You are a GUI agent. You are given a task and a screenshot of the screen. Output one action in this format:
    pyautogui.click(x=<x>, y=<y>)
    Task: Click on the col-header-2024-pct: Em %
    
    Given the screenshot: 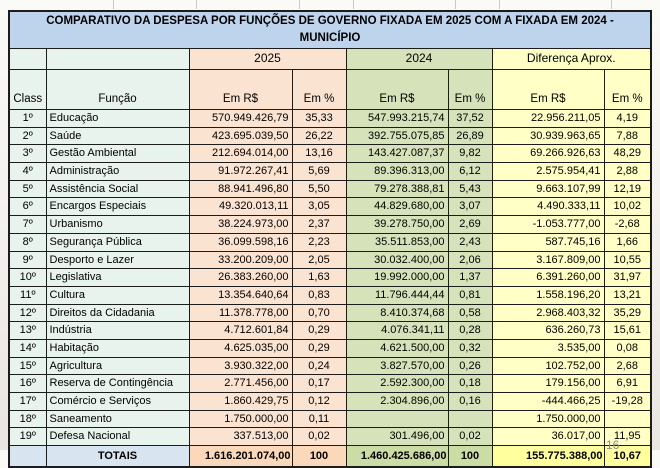 What is the action you would take?
    pyautogui.click(x=470, y=89)
    